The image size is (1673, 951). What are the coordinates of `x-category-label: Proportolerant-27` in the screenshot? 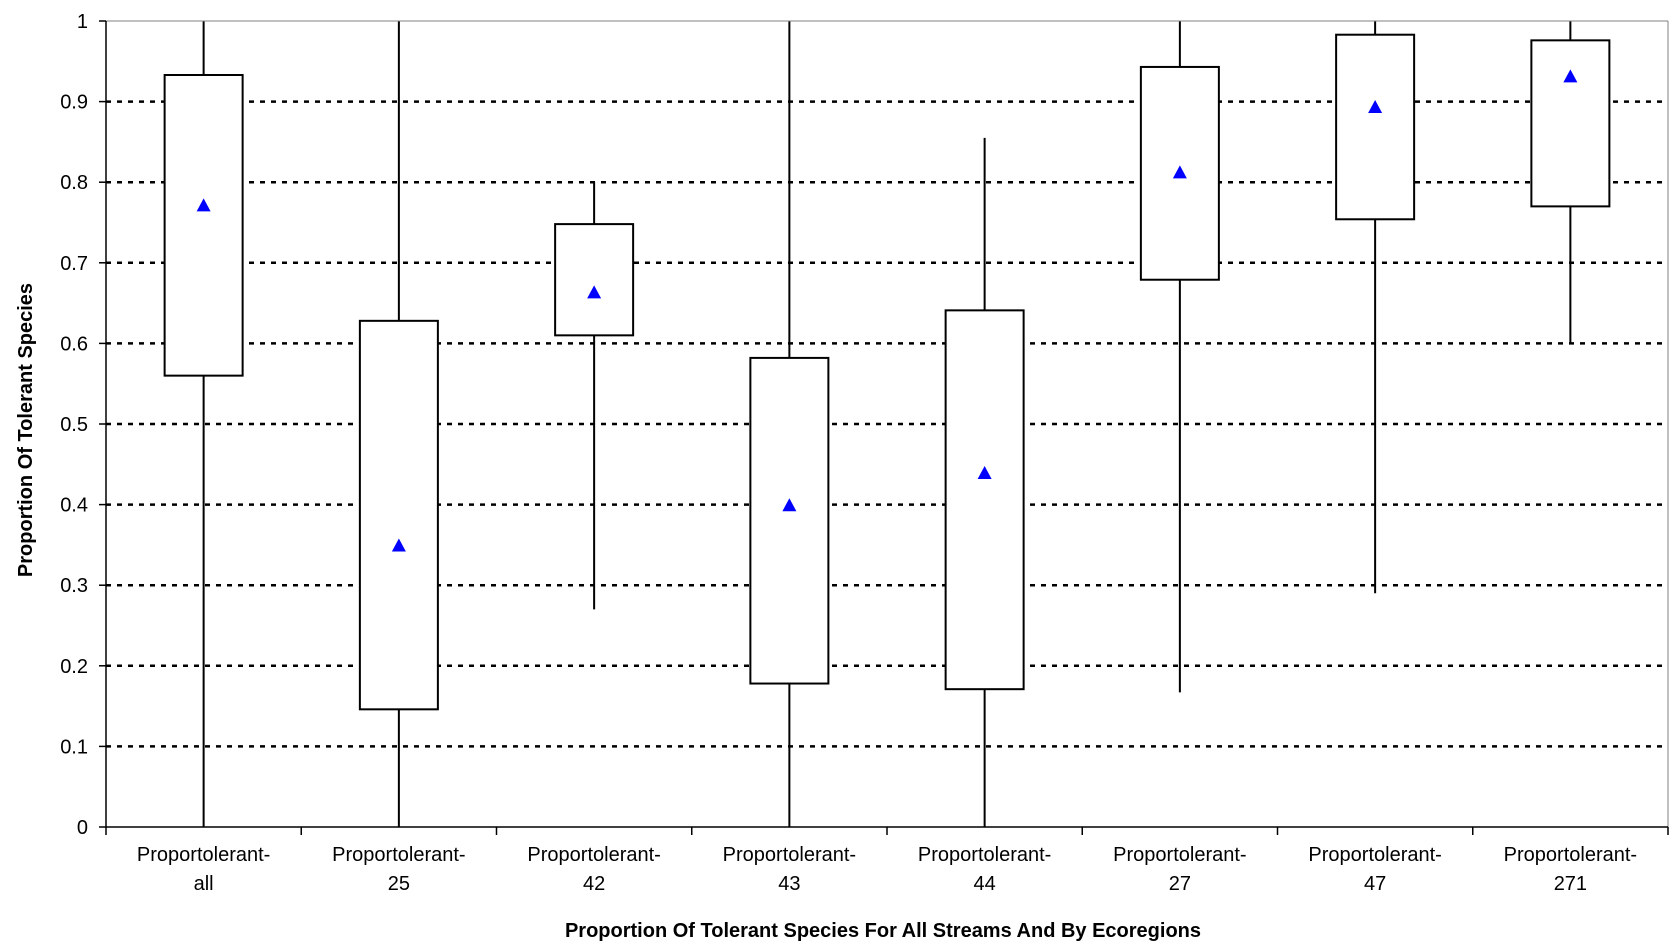 It's located at (1179, 869).